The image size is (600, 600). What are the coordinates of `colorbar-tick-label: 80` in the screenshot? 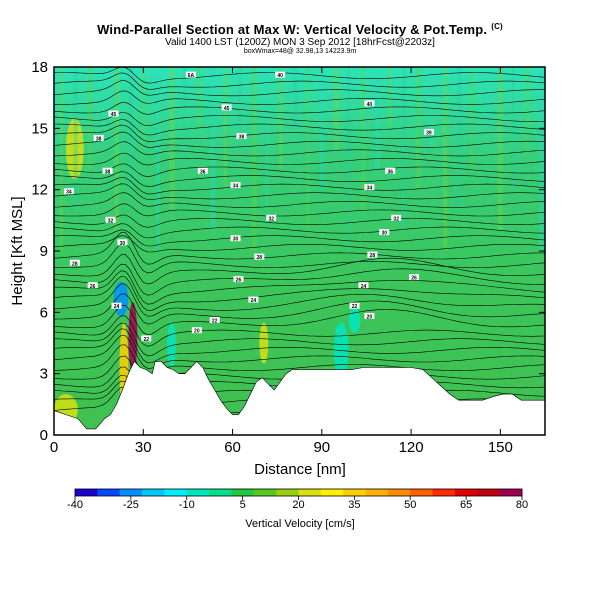 It's located at (522, 505).